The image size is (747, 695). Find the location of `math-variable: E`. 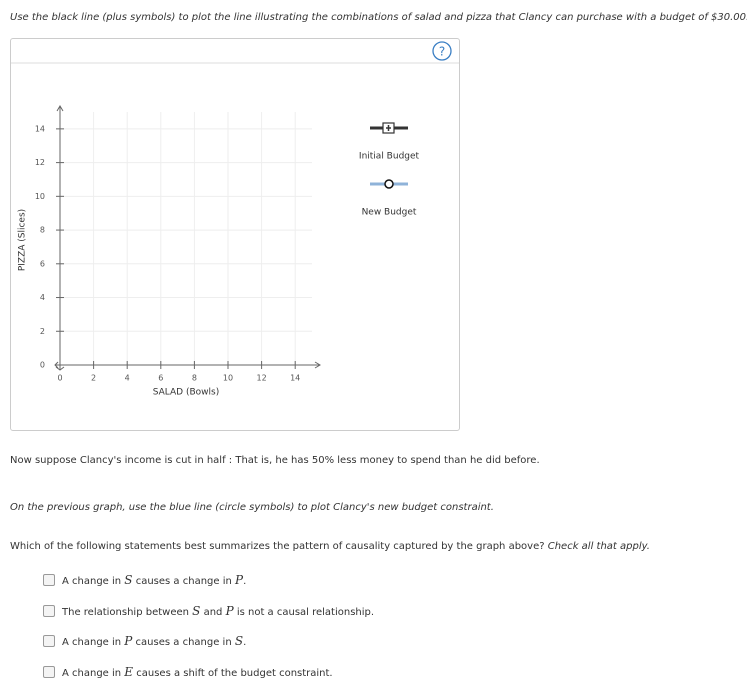

math-variable: E is located at coordinates (129, 671).